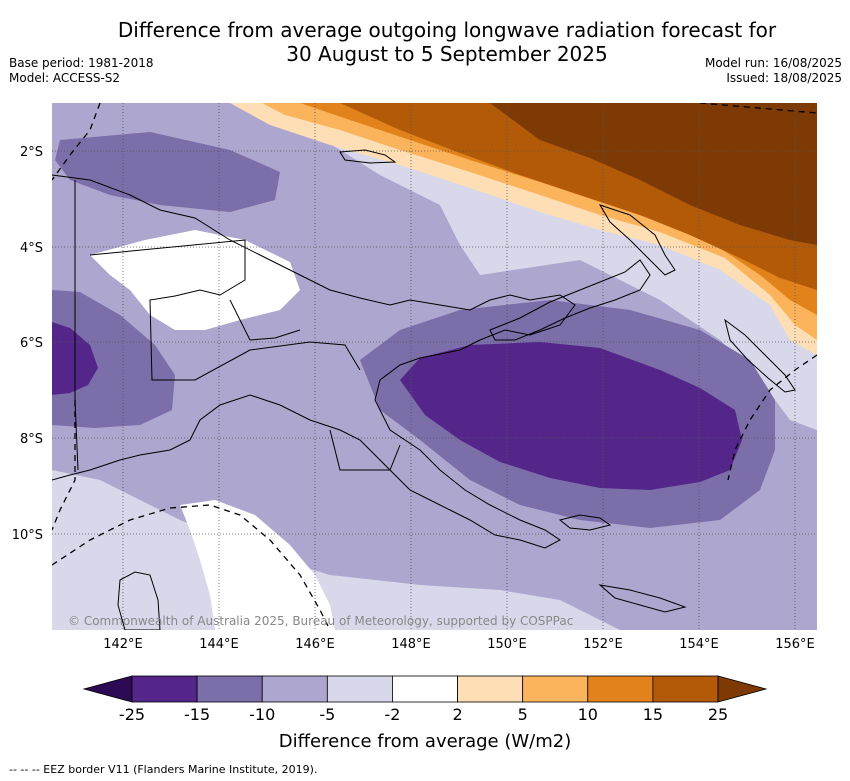 The width and height of the screenshot is (850, 781). I want to click on base-period-text: Base period: 1981-2018, so click(81, 63).